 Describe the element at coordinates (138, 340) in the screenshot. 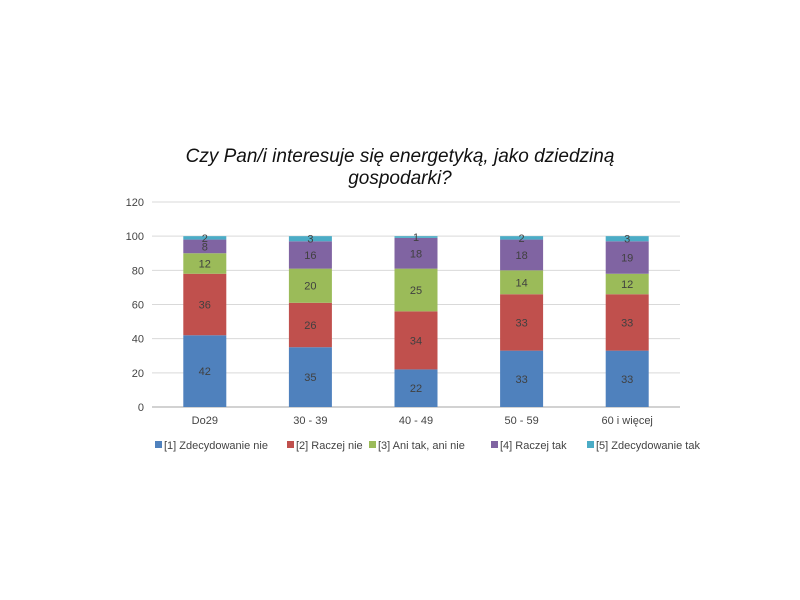

I see `y-tick-label: 40` at that location.